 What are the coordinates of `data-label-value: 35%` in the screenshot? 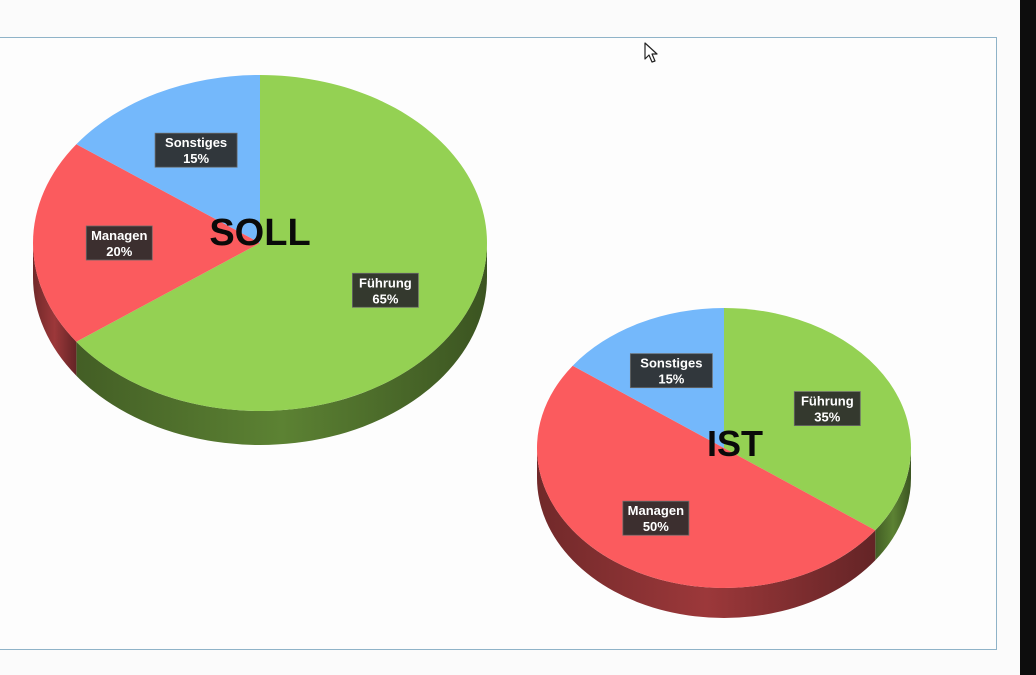 It's located at (827, 417).